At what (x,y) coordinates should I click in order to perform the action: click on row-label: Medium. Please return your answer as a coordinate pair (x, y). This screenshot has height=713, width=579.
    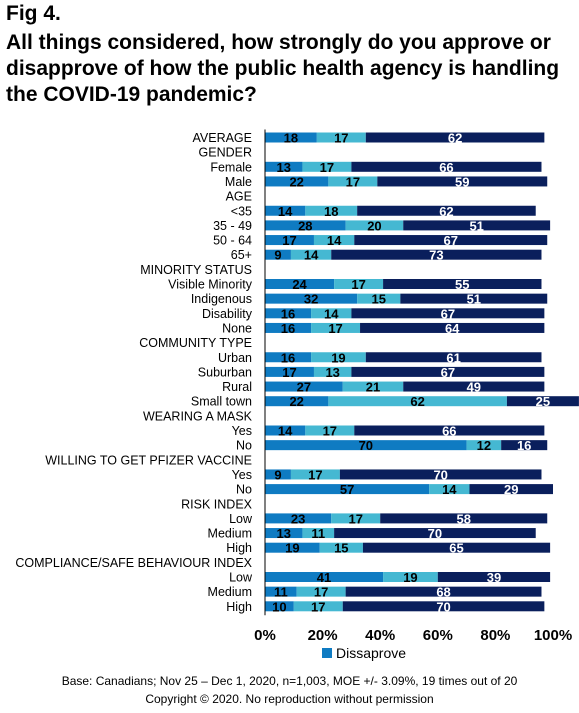
    Looking at the image, I should click on (230, 534).